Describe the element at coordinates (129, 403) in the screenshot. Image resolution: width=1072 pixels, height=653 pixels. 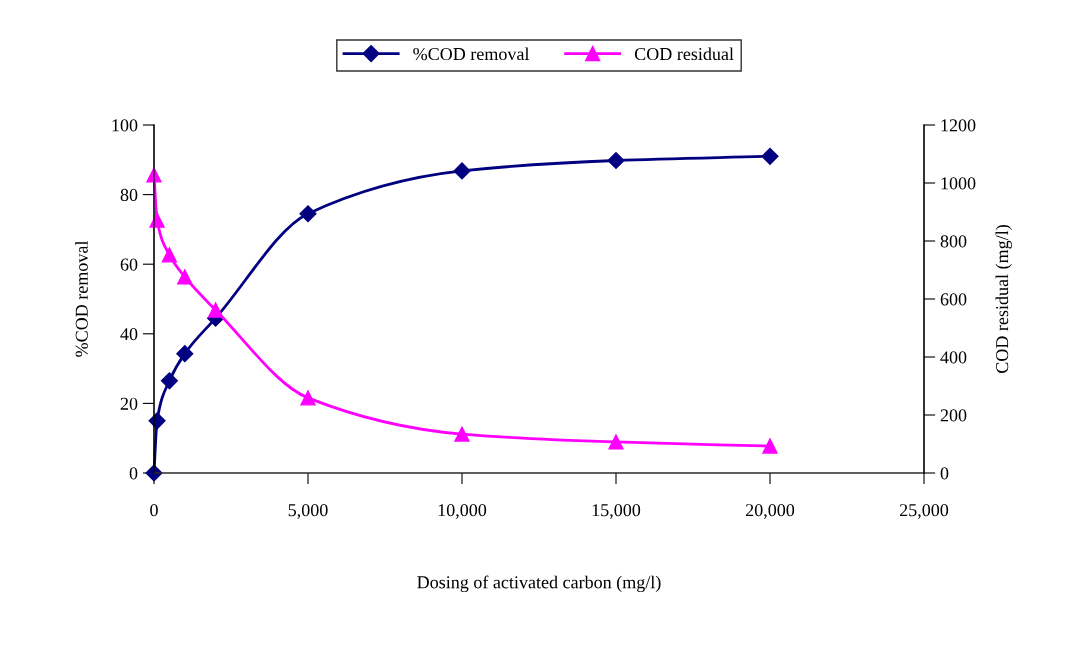
I see `y-tick-label: 20` at that location.